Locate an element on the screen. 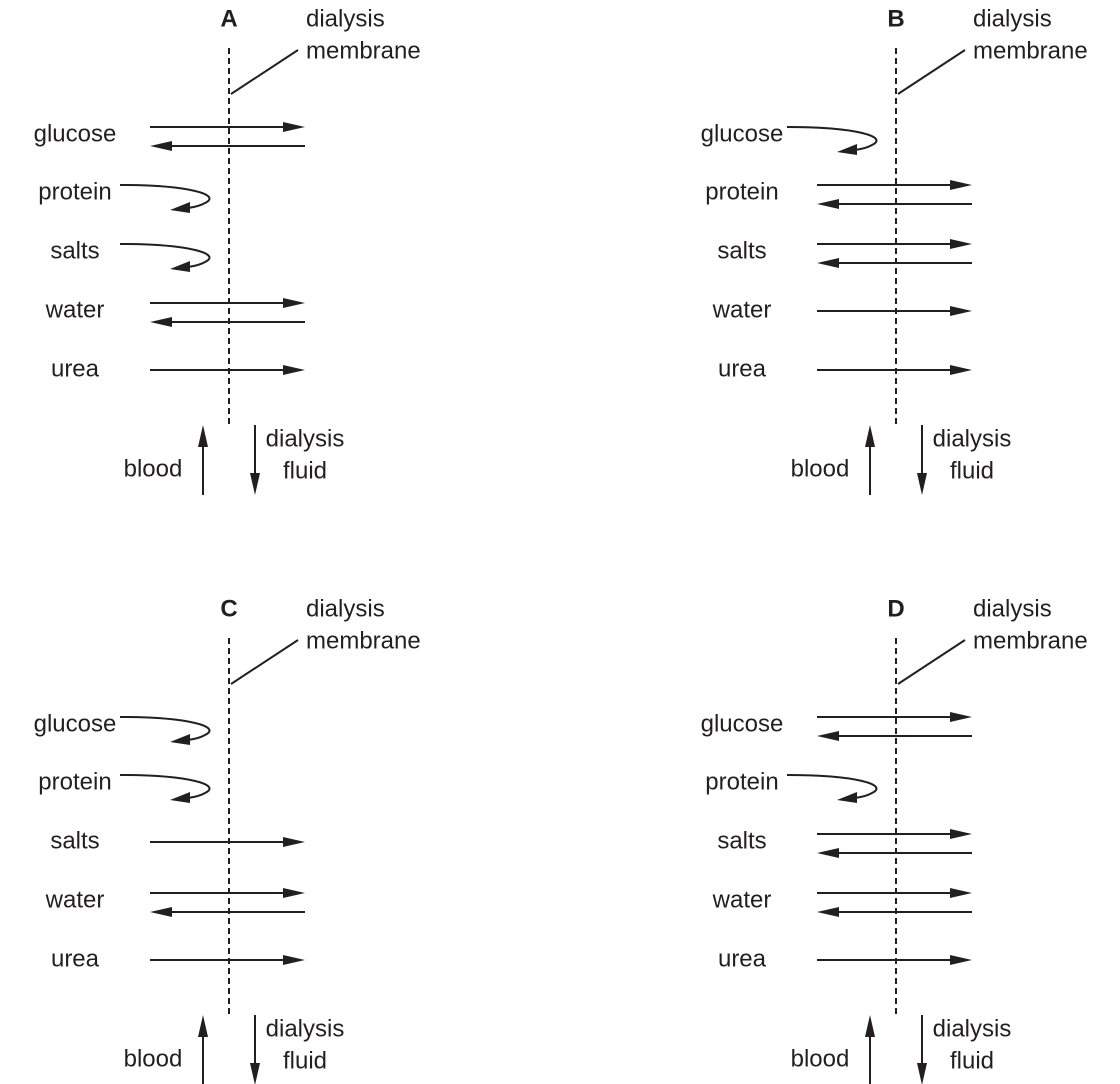  panel-title: C is located at coordinates (228, 608).